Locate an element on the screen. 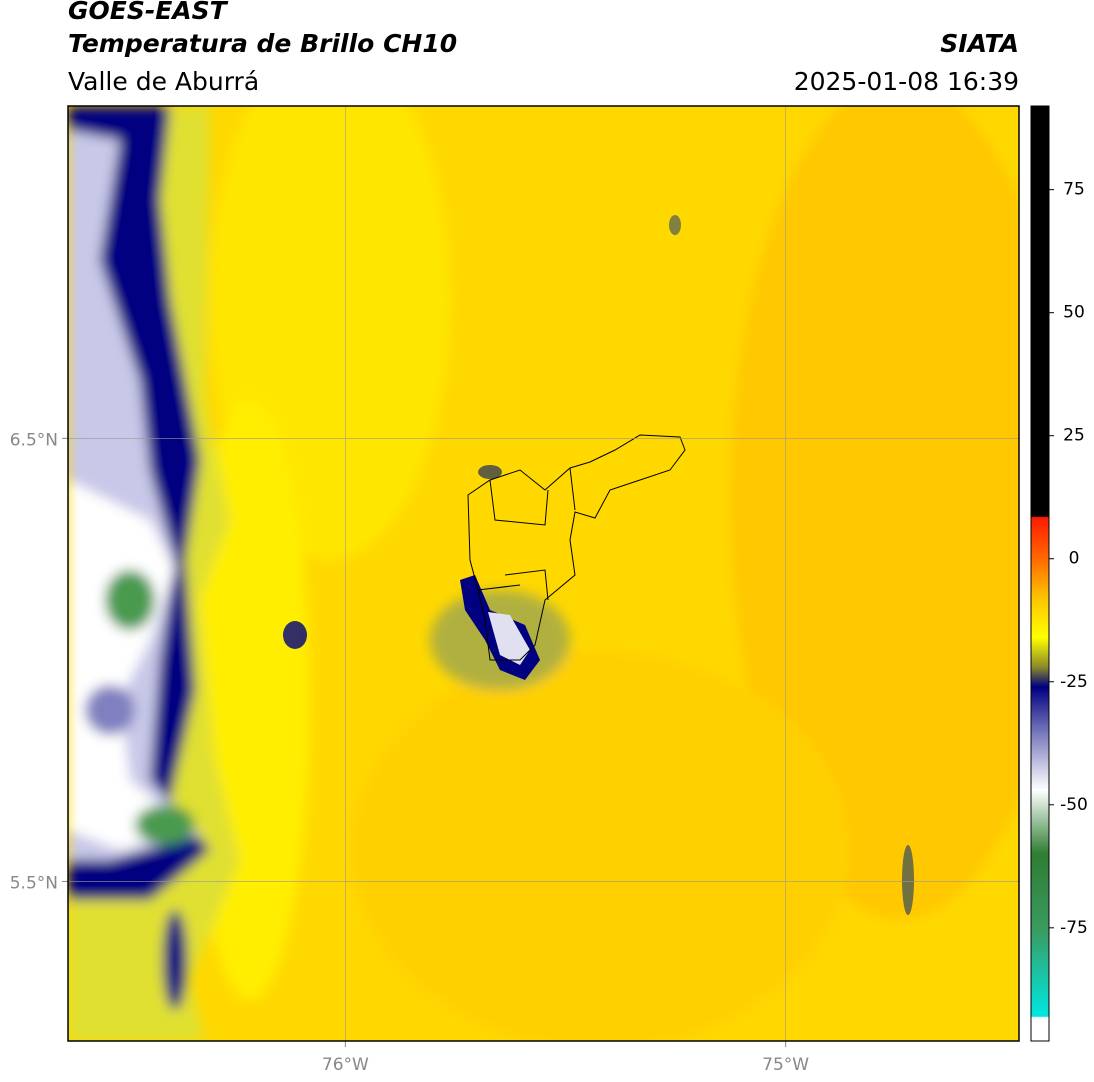 This screenshot has width=1094, height=1082. colorbar is located at coordinates (1040, 573).